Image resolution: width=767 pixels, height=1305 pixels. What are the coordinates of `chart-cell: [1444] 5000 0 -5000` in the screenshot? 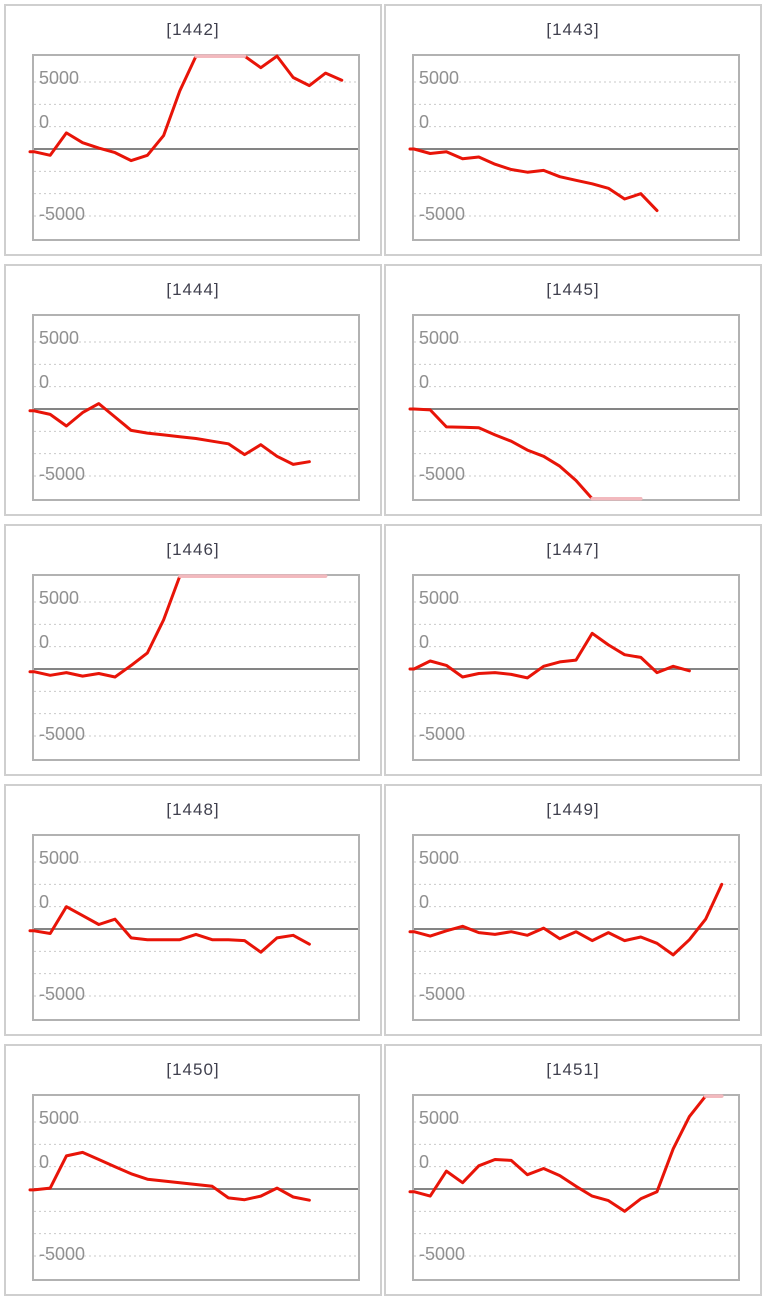 It's located at (193, 390).